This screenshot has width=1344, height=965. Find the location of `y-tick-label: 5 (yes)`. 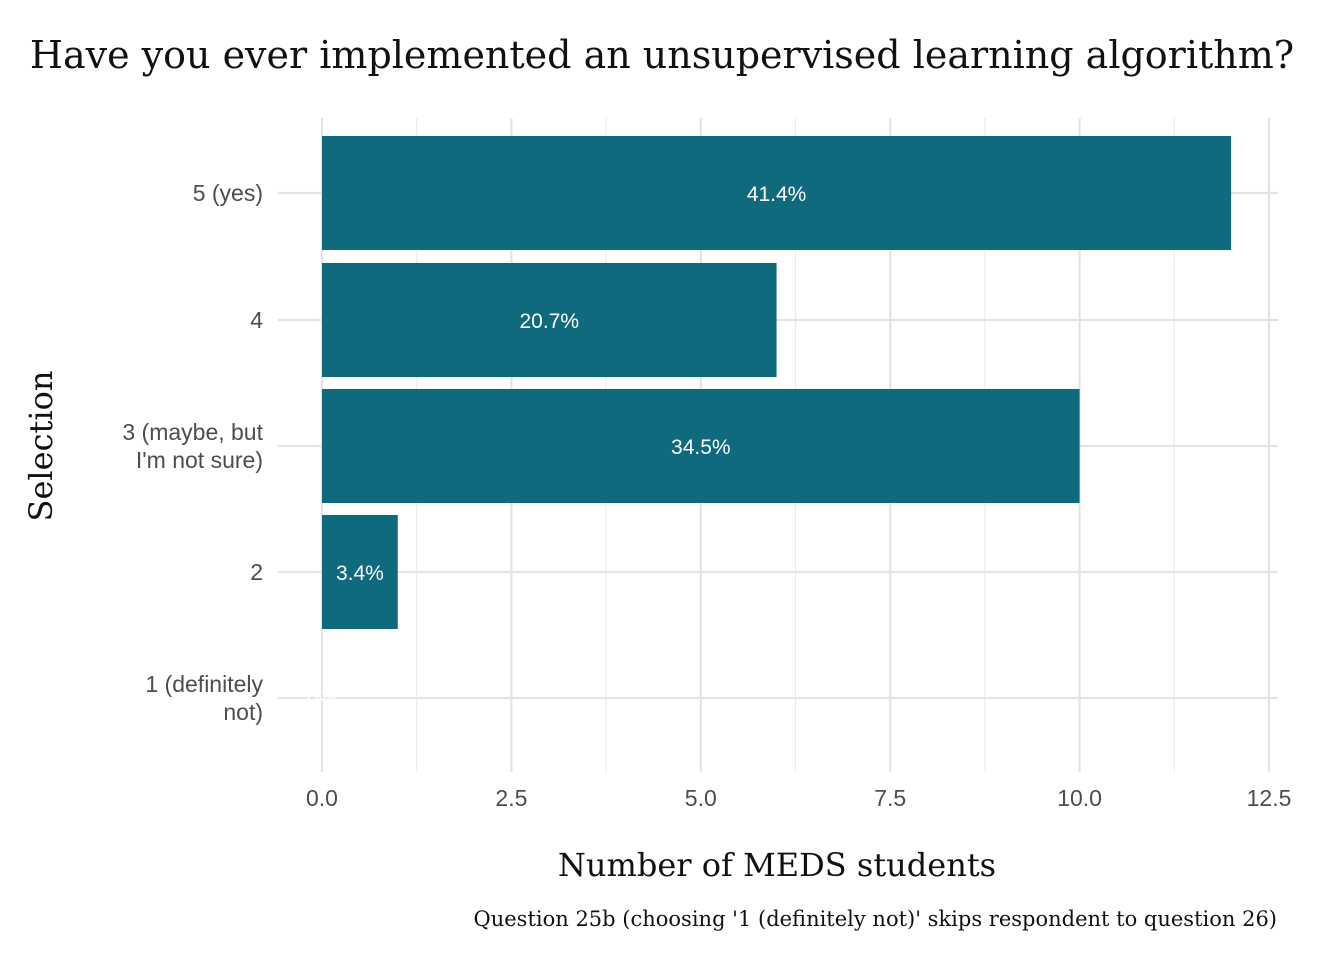

y-tick-label: 5 (yes) is located at coordinates (228, 193).